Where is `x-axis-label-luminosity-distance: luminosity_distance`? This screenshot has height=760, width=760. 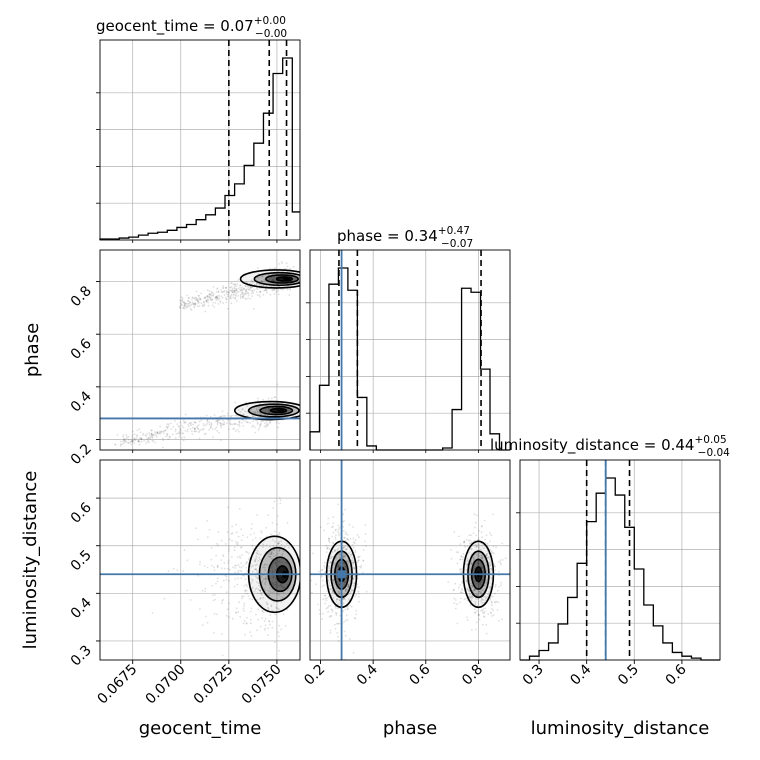
x-axis-label-luminosity-distance: luminosity_distance is located at coordinates (620, 728).